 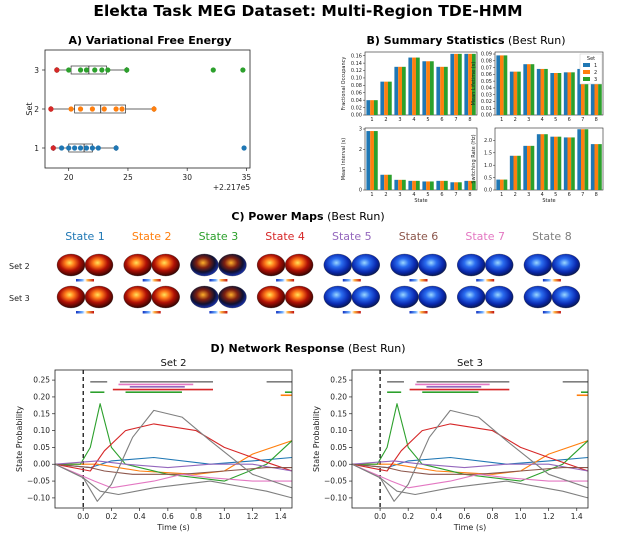 I want to click on panel-c-state-label: State 4, so click(x=285, y=236).